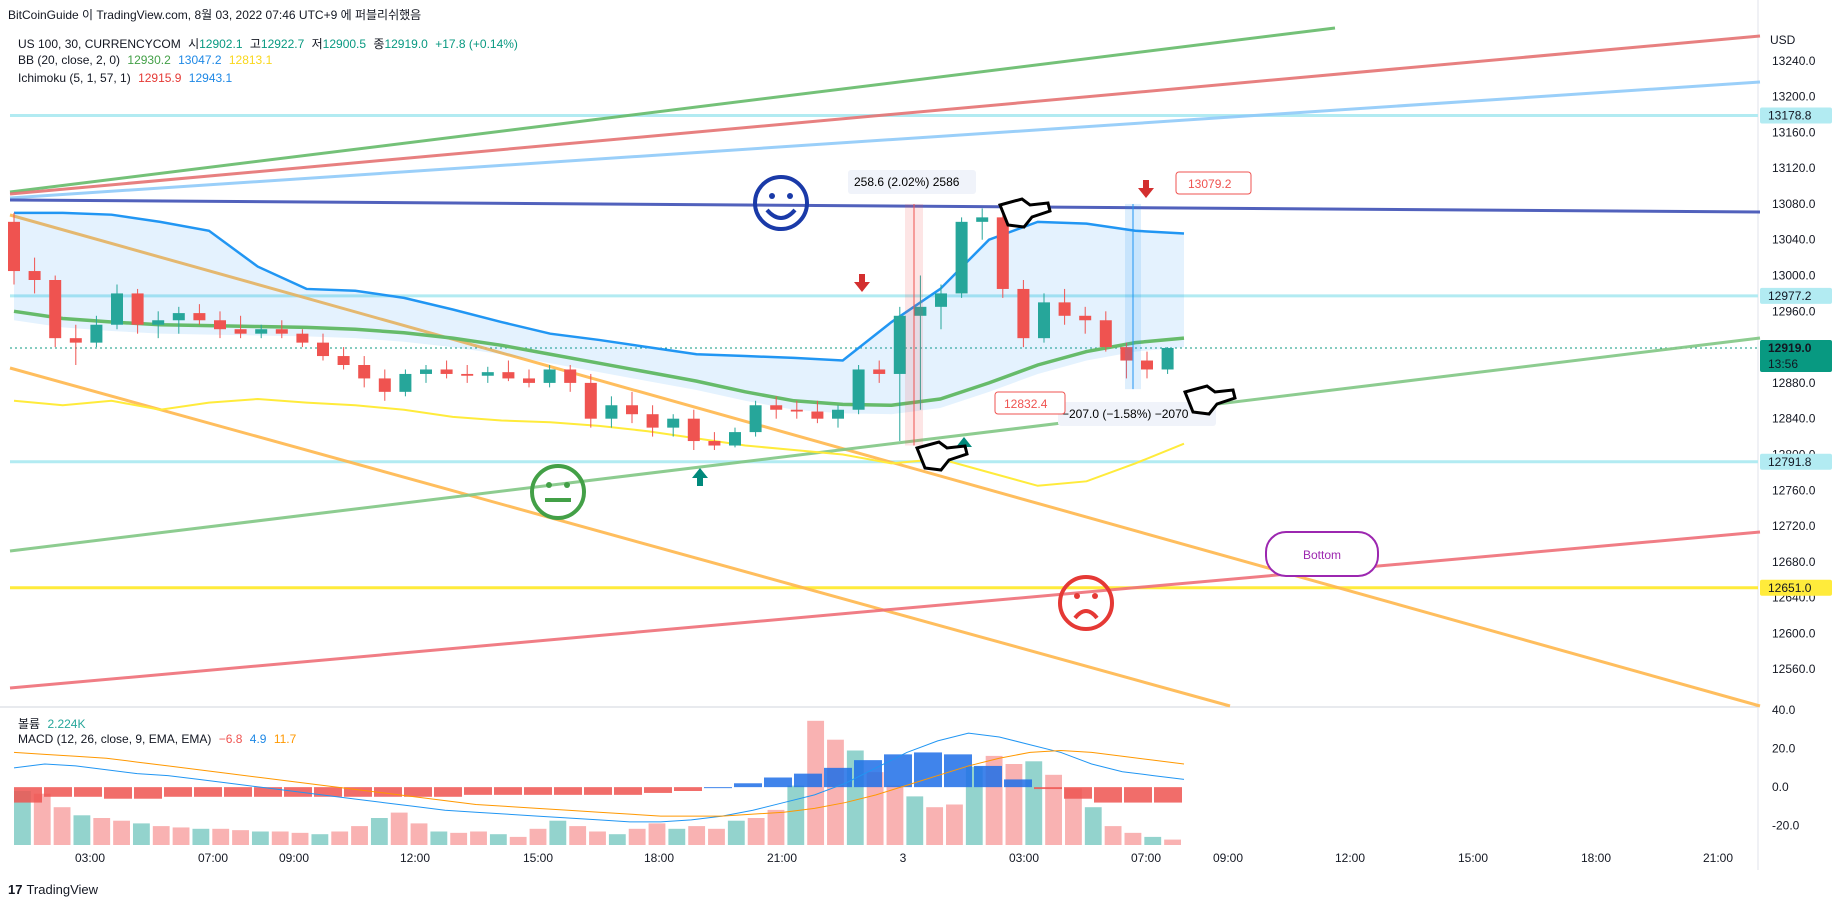  I want to click on x-tick-label: 03:00, so click(1024, 858).